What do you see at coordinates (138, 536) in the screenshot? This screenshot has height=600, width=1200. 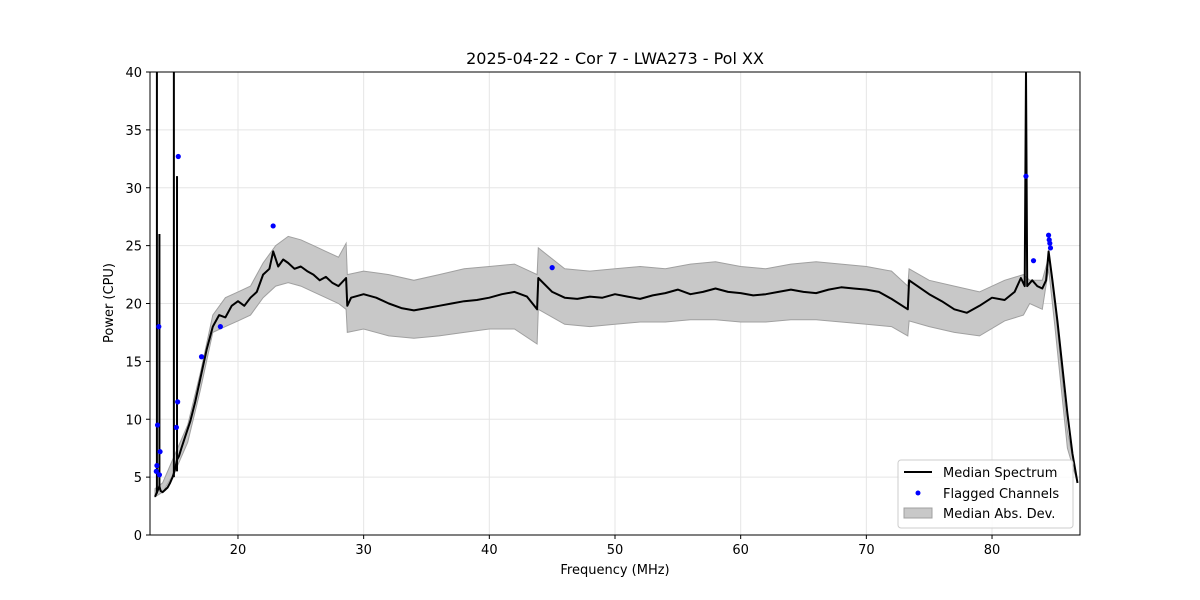 I see `y-tick-label: 0` at bounding box center [138, 536].